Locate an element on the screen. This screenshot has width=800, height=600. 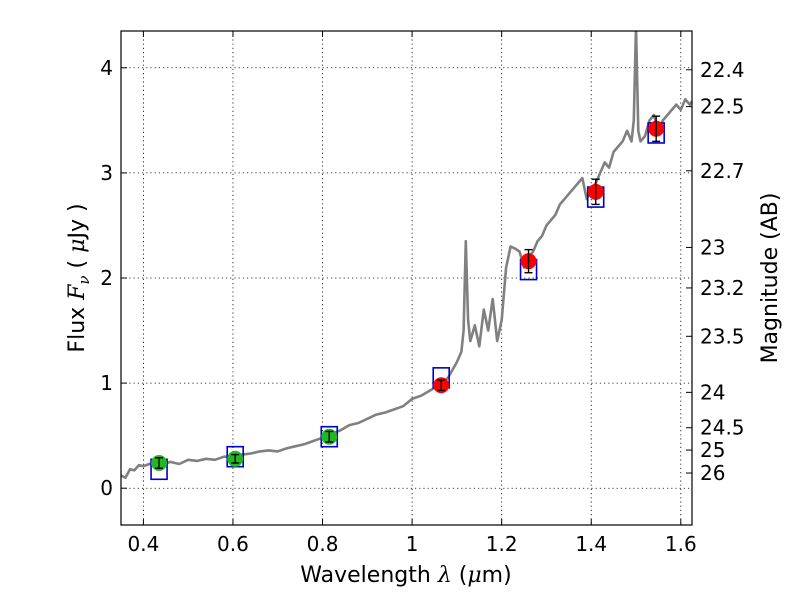
y2-tick-label: 22.5 is located at coordinates (722, 107).